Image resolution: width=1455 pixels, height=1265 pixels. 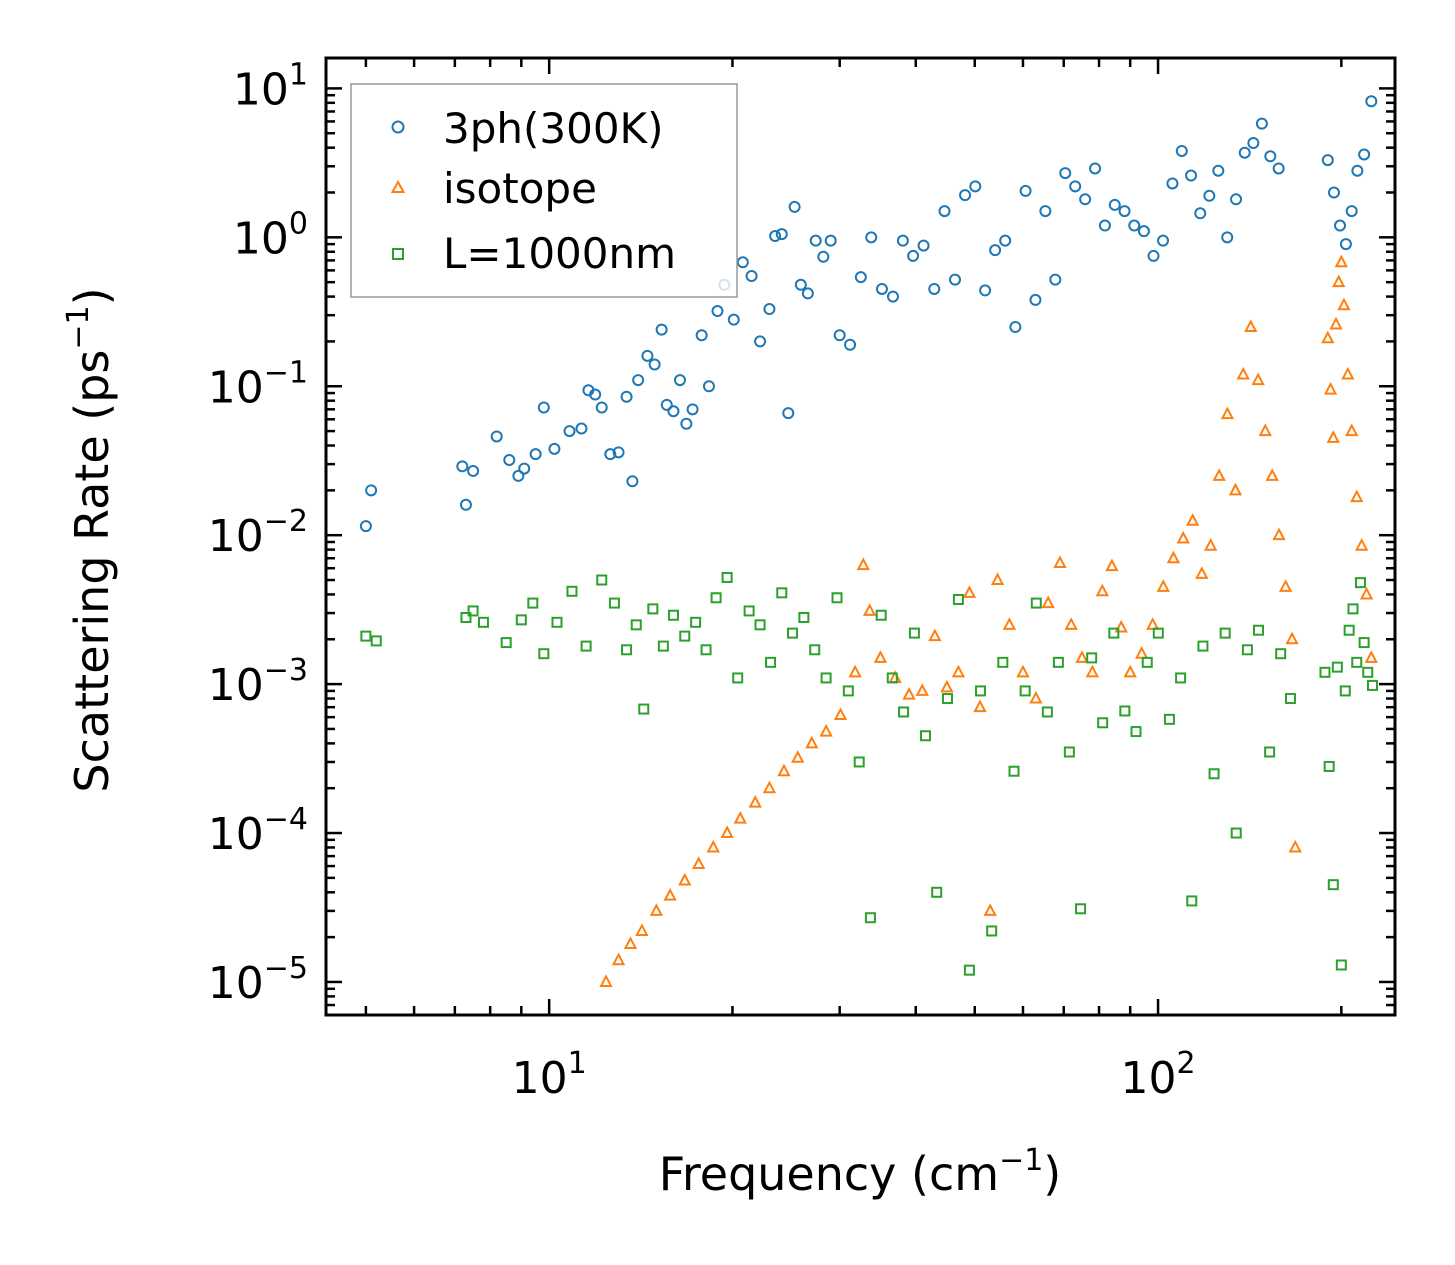 What do you see at coordinates (258, 533) in the screenshot?
I see `y-tick-label: 10−2` at bounding box center [258, 533].